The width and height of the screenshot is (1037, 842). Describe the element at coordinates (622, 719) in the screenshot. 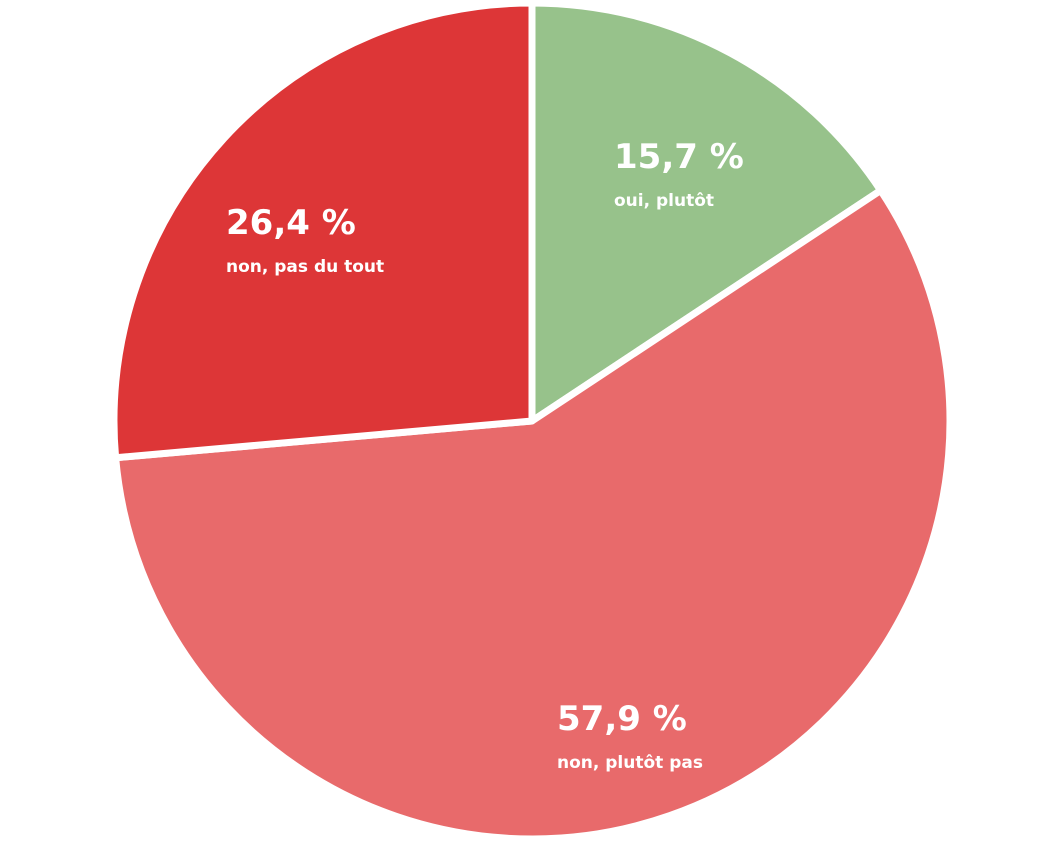

I see `slice-value-label: 57,9 %` at that location.